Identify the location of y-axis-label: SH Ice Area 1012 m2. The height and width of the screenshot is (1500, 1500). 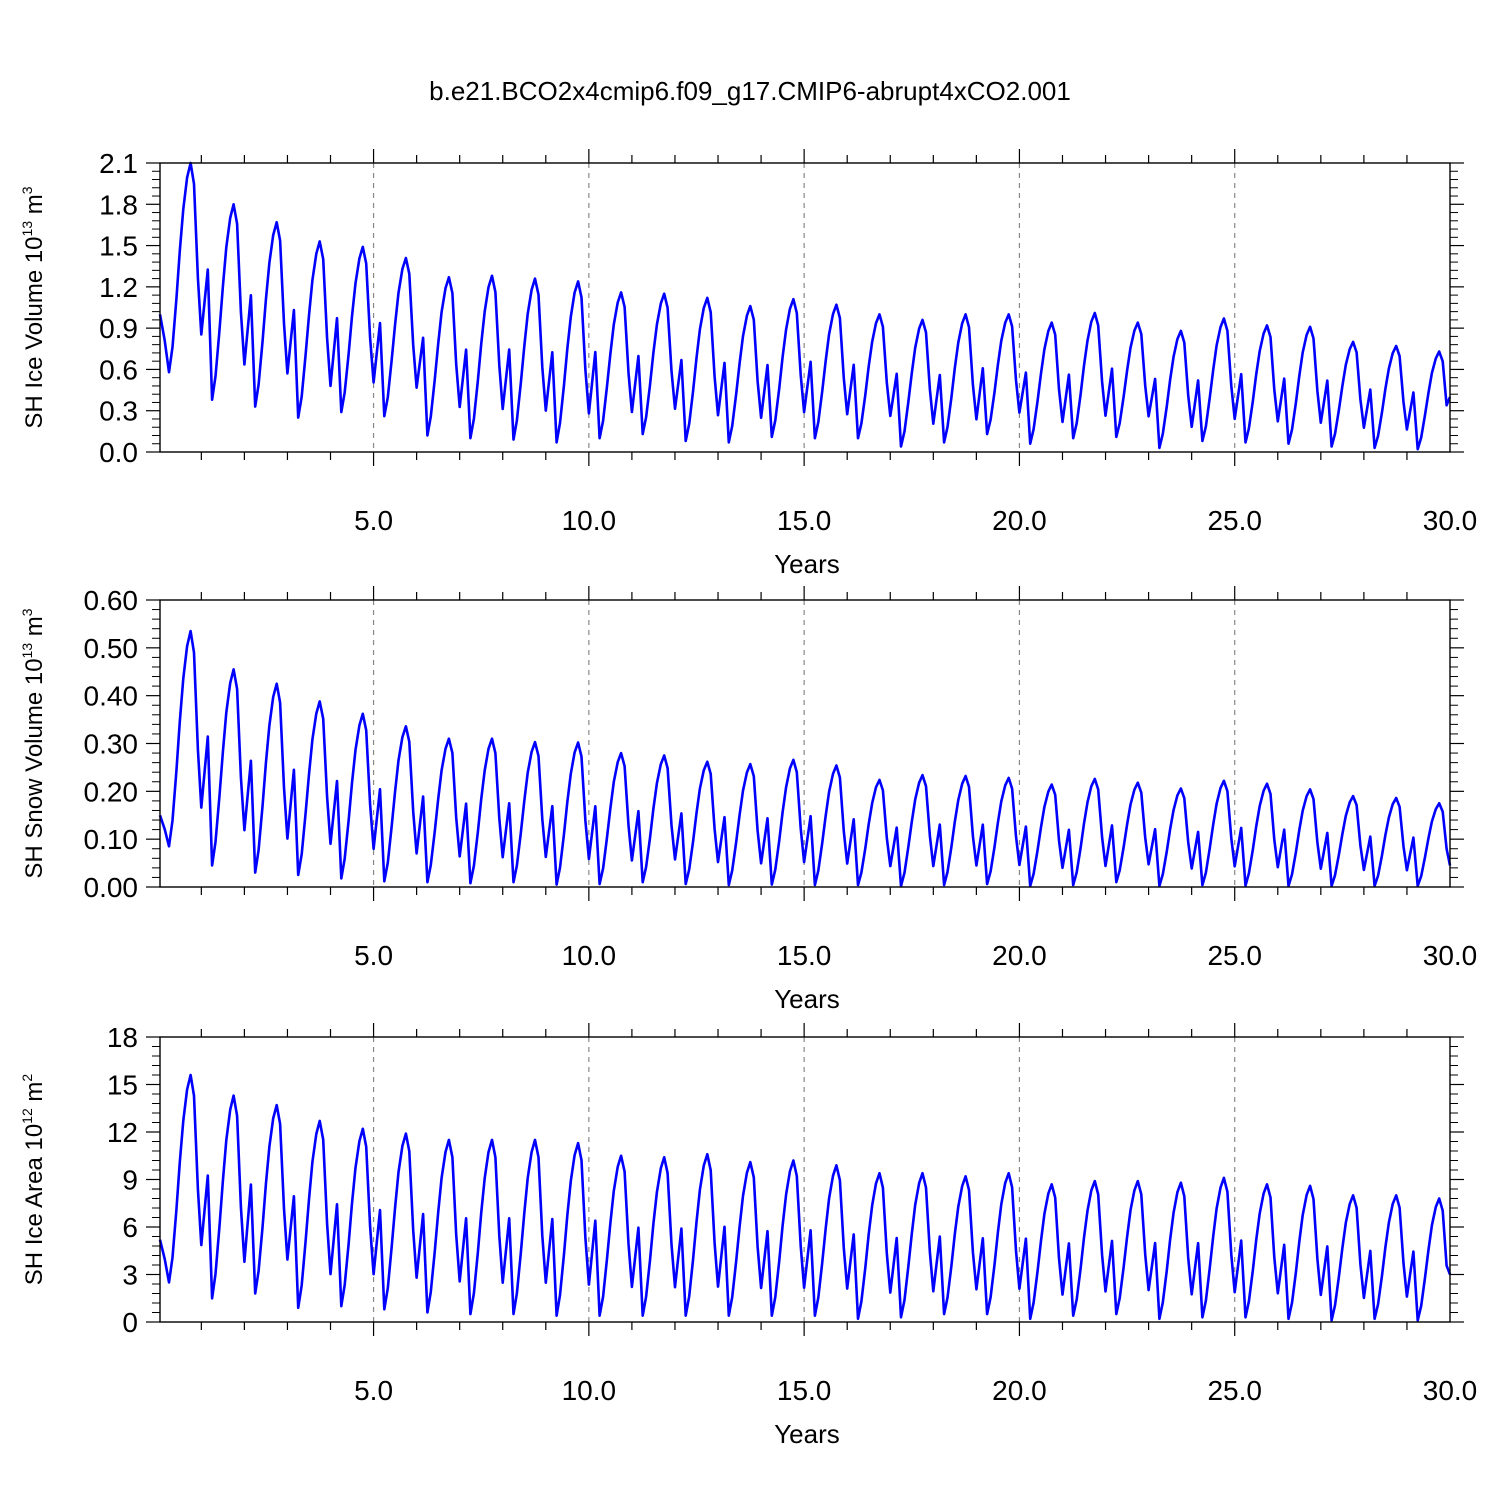
(33, 1180).